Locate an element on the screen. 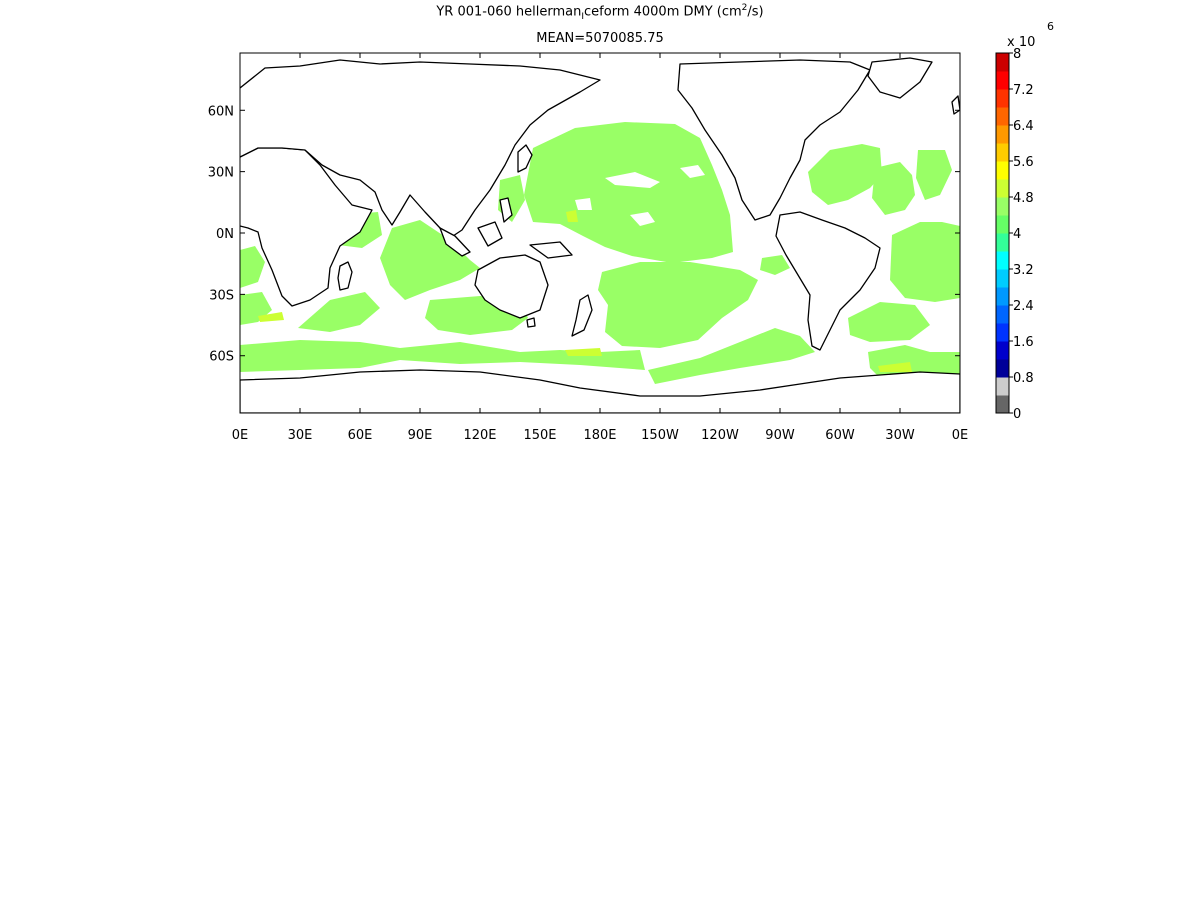 The image size is (1200, 900). field-northeast-atlantic is located at coordinates (893, 188).